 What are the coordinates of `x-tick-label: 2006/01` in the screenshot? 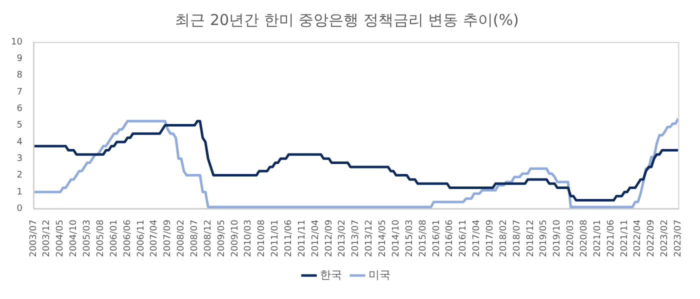 It's located at (114, 238).